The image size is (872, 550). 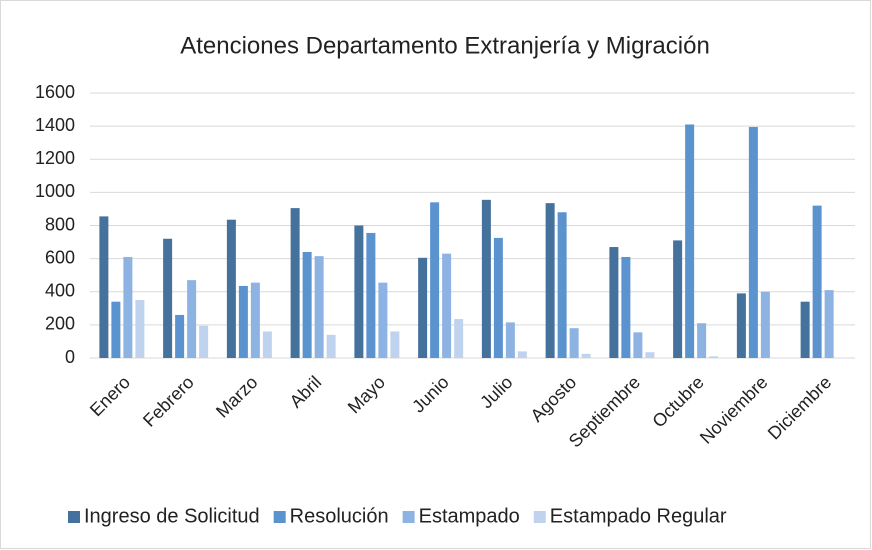 I want to click on y-tick-label: 1000, so click(x=55, y=191).